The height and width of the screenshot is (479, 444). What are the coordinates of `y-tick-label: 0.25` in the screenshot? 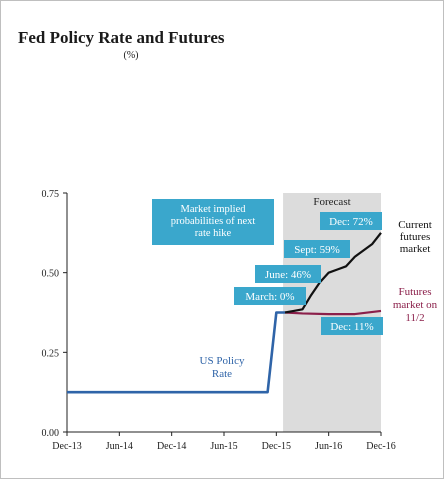 It's located at (51, 353).